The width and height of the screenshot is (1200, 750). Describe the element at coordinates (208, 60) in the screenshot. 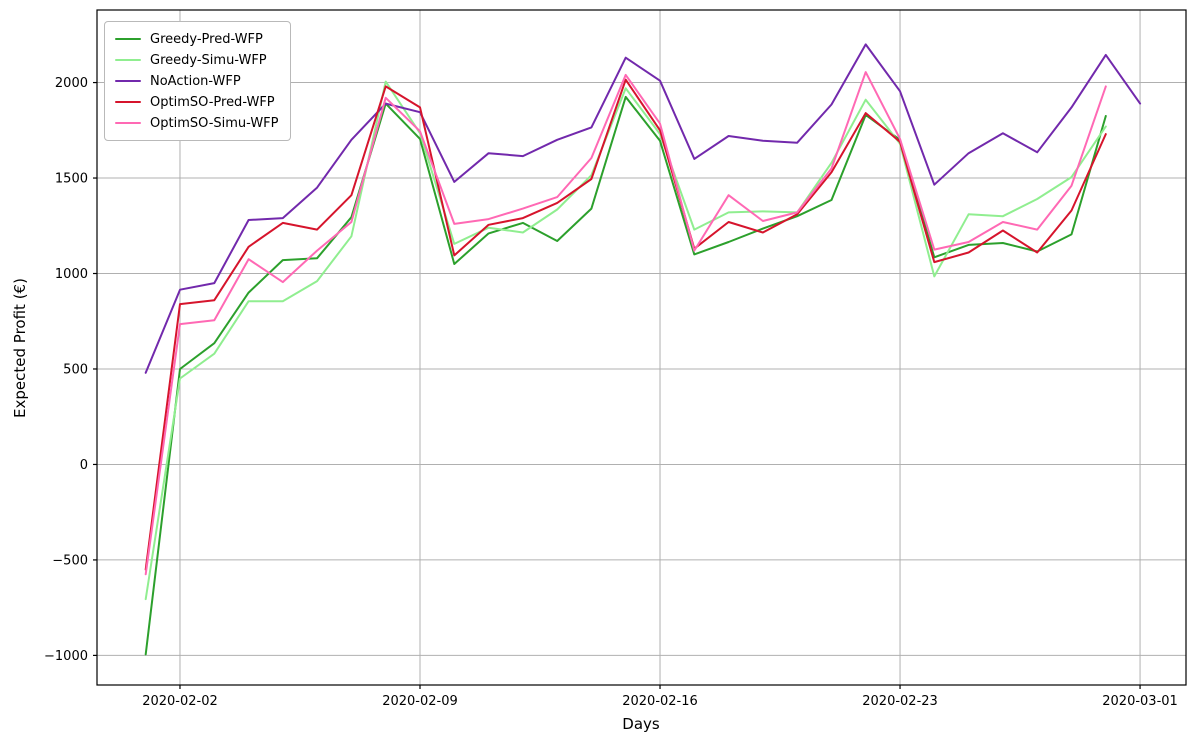

I see `legend-label-greedy-simu-wfp: Greedy-Simu-WFP` at that location.